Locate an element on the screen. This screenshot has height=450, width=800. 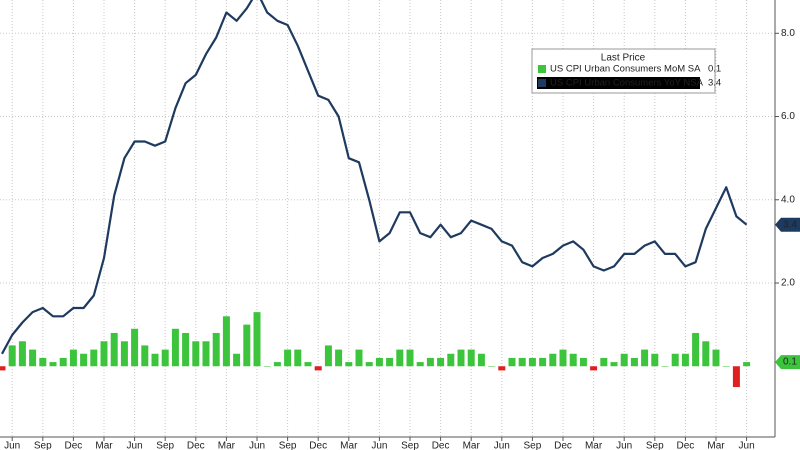
y-tick-label: 2.0 is located at coordinates (788, 283).